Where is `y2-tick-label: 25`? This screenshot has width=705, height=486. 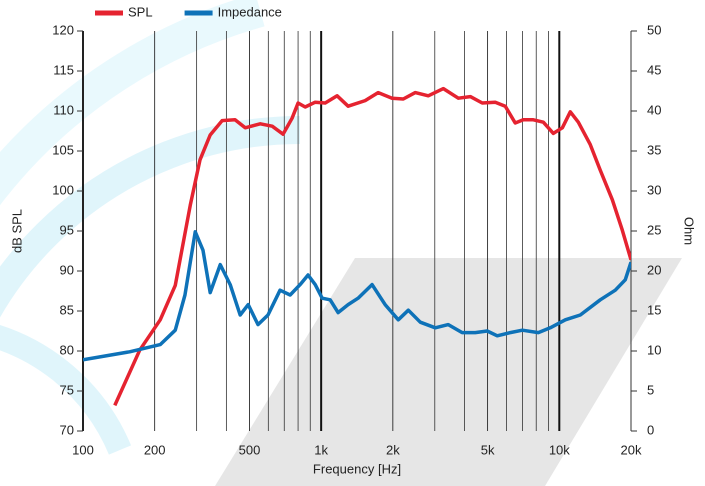
y2-tick-label: 25 is located at coordinates (654, 229).